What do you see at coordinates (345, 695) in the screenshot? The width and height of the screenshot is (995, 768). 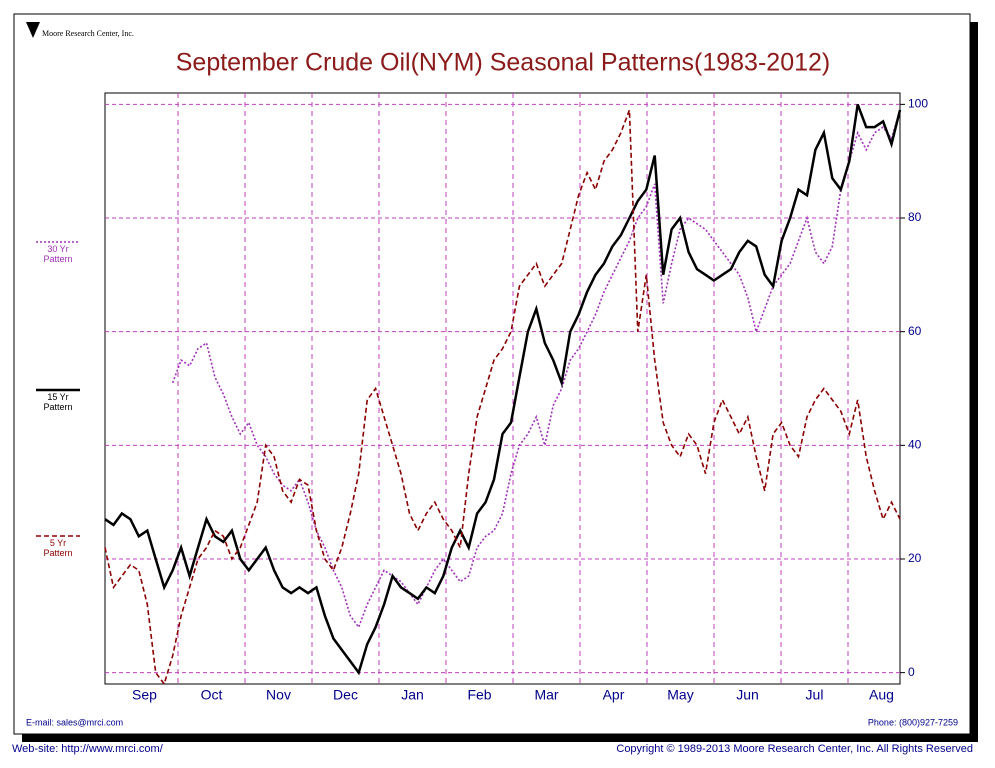 I see `x-tick-label: Dec` at bounding box center [345, 695].